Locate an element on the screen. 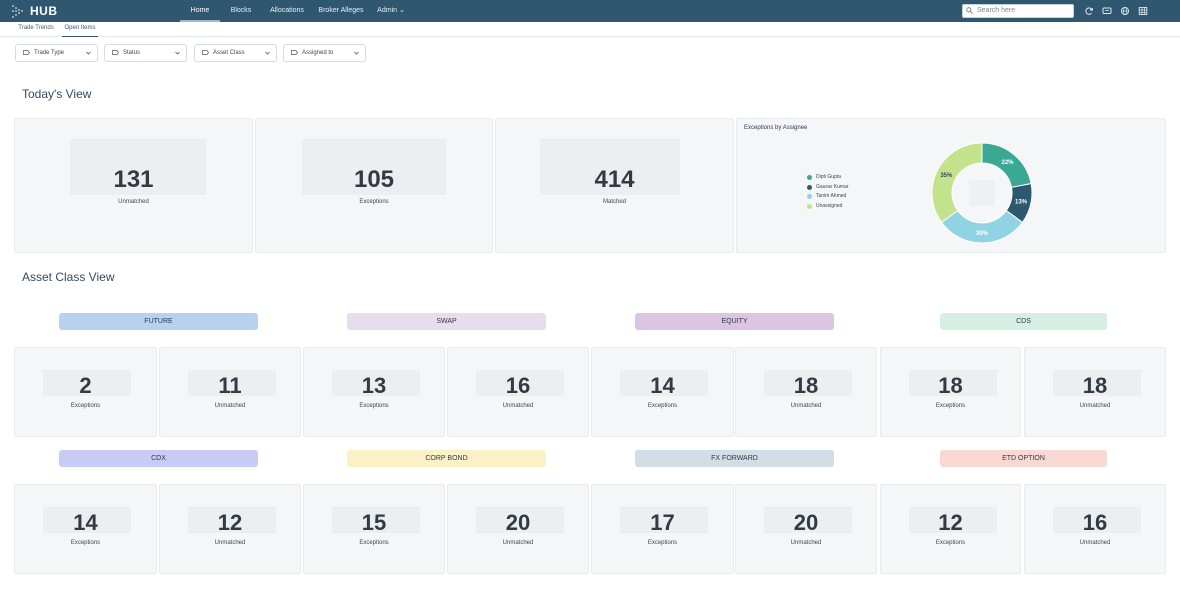 The image size is (1180, 600). search-placeholder: Search here is located at coordinates (996, 10).